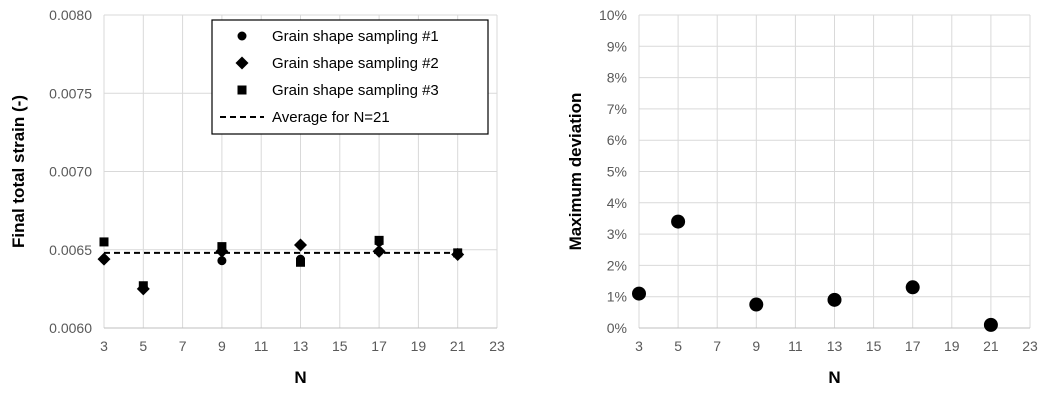 The width and height of the screenshot is (1043, 394). Describe the element at coordinates (617, 172) in the screenshot. I see `y-tick-label: 5%` at that location.